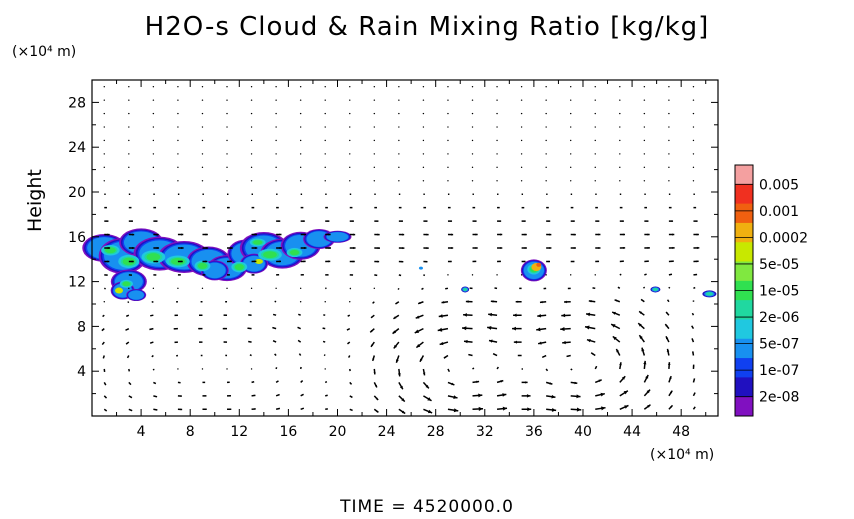 This screenshot has width=854, height=519. Describe the element at coordinates (77, 193) in the screenshot. I see `y-tick-label: 20` at that location.